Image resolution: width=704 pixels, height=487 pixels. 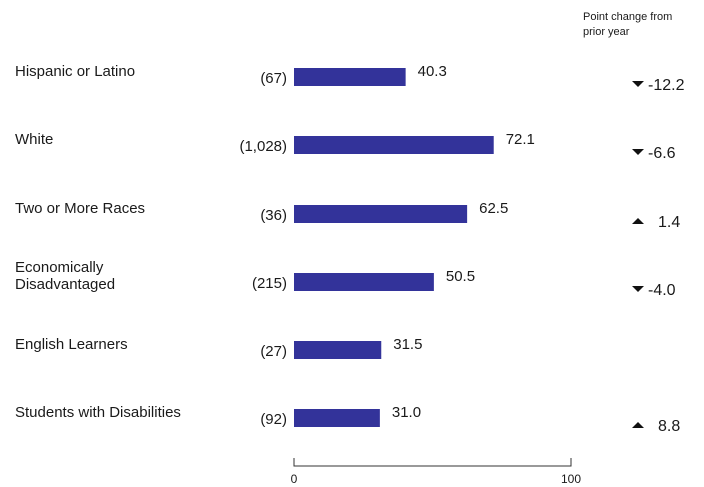 What do you see at coordinates (71, 344) in the screenshot?
I see `category-label: English Learners` at bounding box center [71, 344].